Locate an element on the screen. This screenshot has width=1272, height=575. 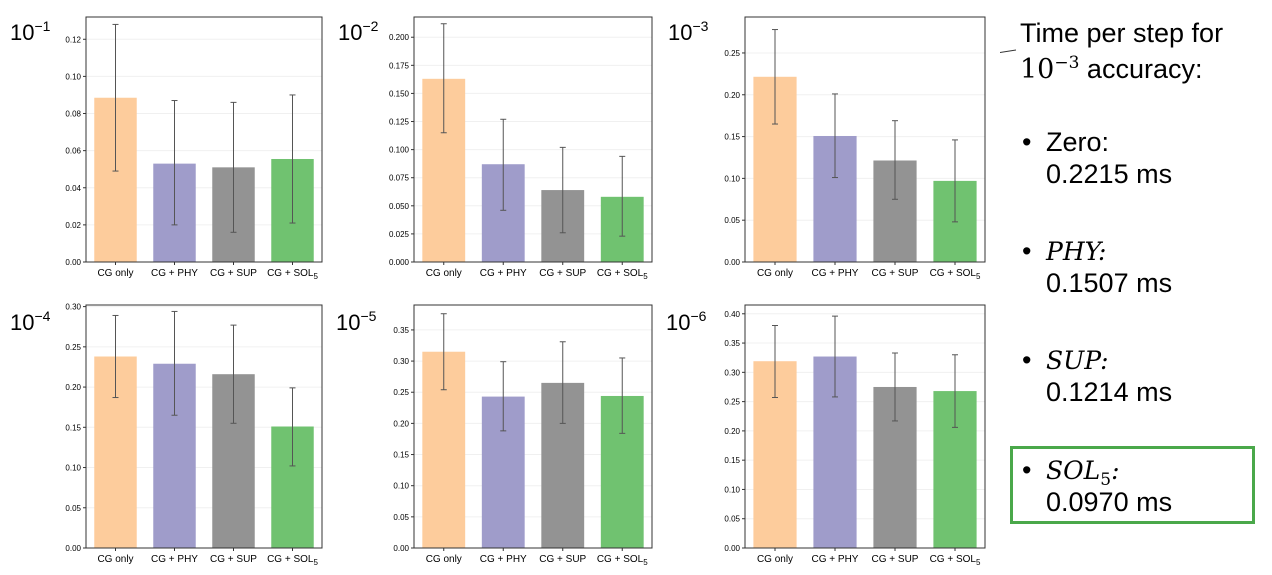
y-tick-label: 0.000 is located at coordinates (399, 262).